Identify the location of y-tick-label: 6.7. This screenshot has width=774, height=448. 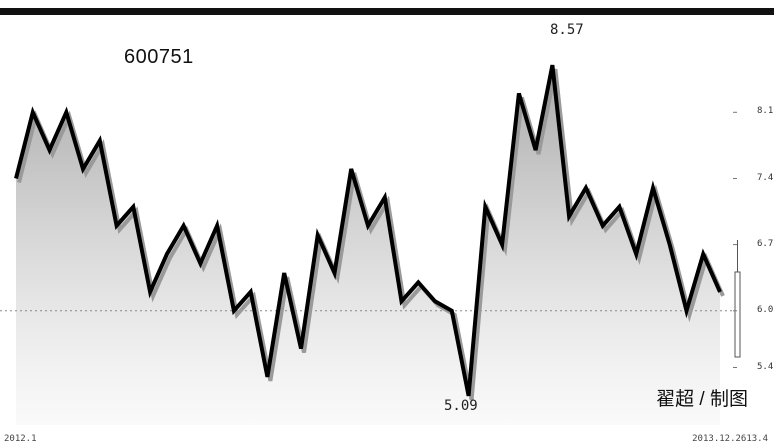
(765, 243).